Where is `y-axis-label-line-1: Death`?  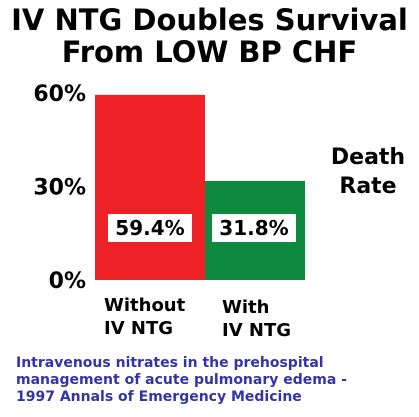 y-axis-label-line-1: Death is located at coordinates (368, 157).